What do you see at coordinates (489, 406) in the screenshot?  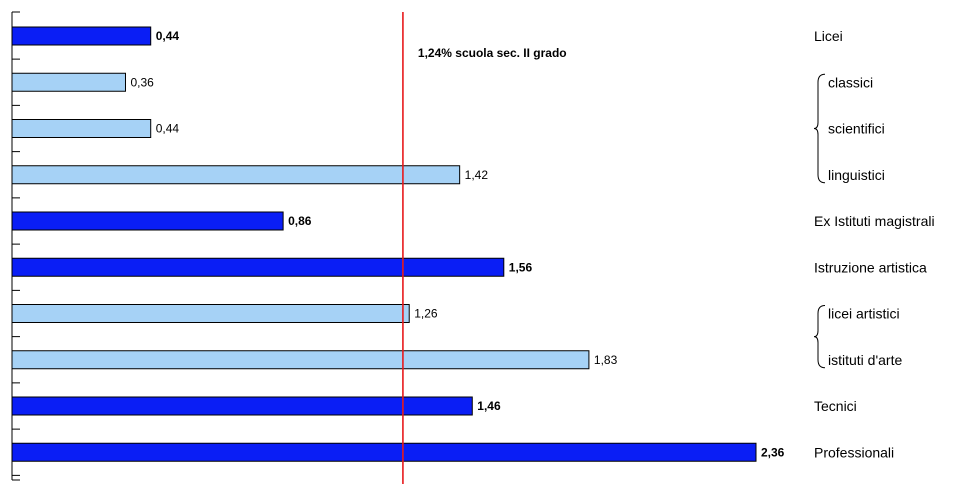 I see `value-label-8: 1,46` at bounding box center [489, 406].